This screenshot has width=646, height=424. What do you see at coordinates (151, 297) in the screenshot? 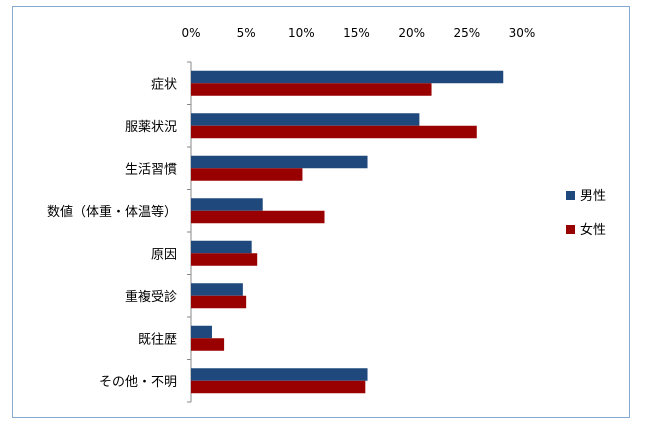
I see `category-label: 重複受診` at bounding box center [151, 297].